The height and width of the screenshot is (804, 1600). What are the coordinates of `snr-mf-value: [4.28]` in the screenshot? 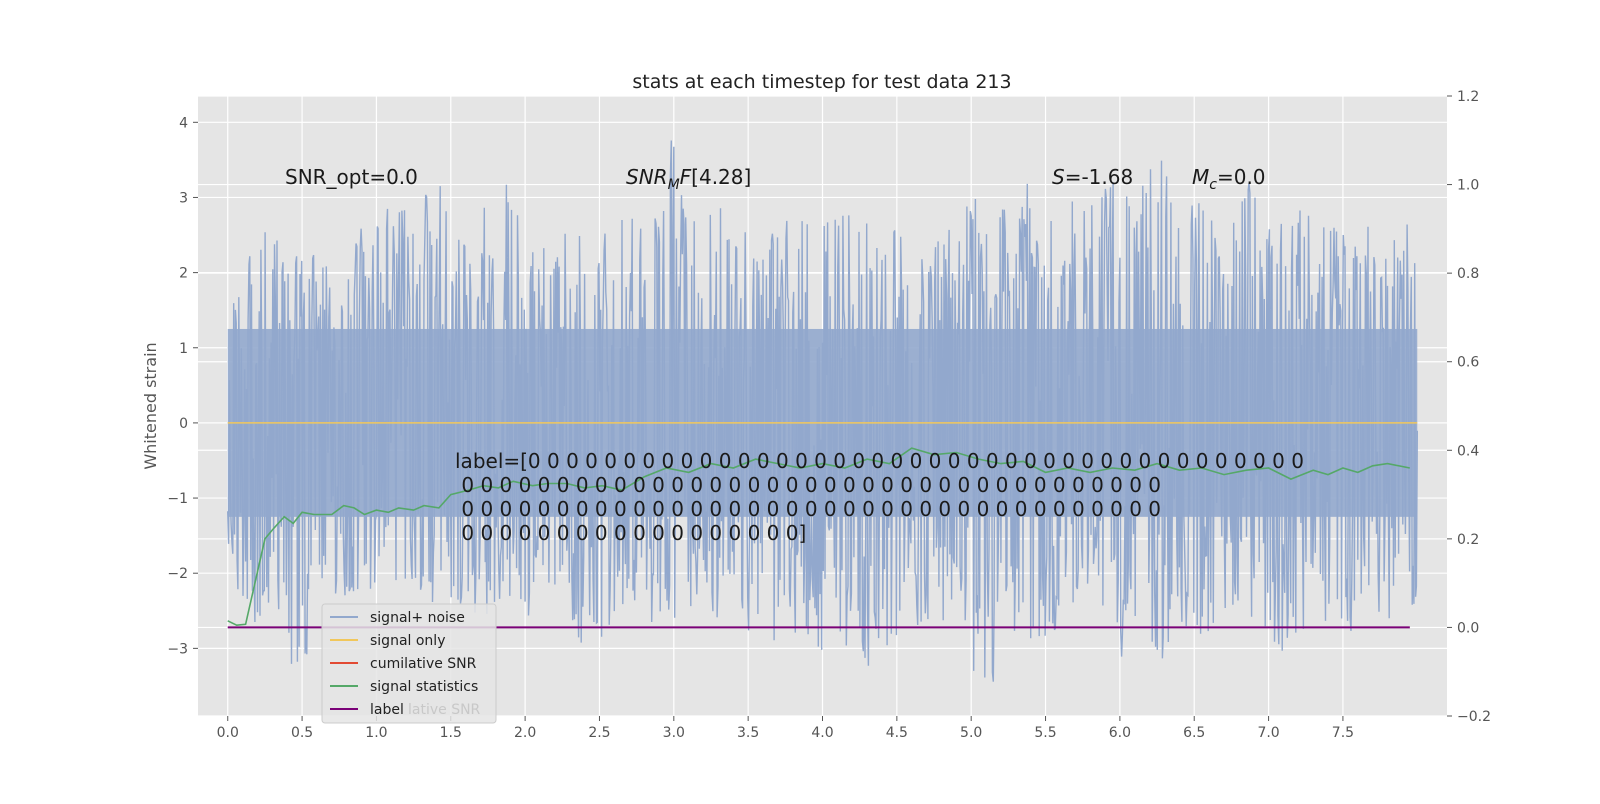 It's located at (721, 177).